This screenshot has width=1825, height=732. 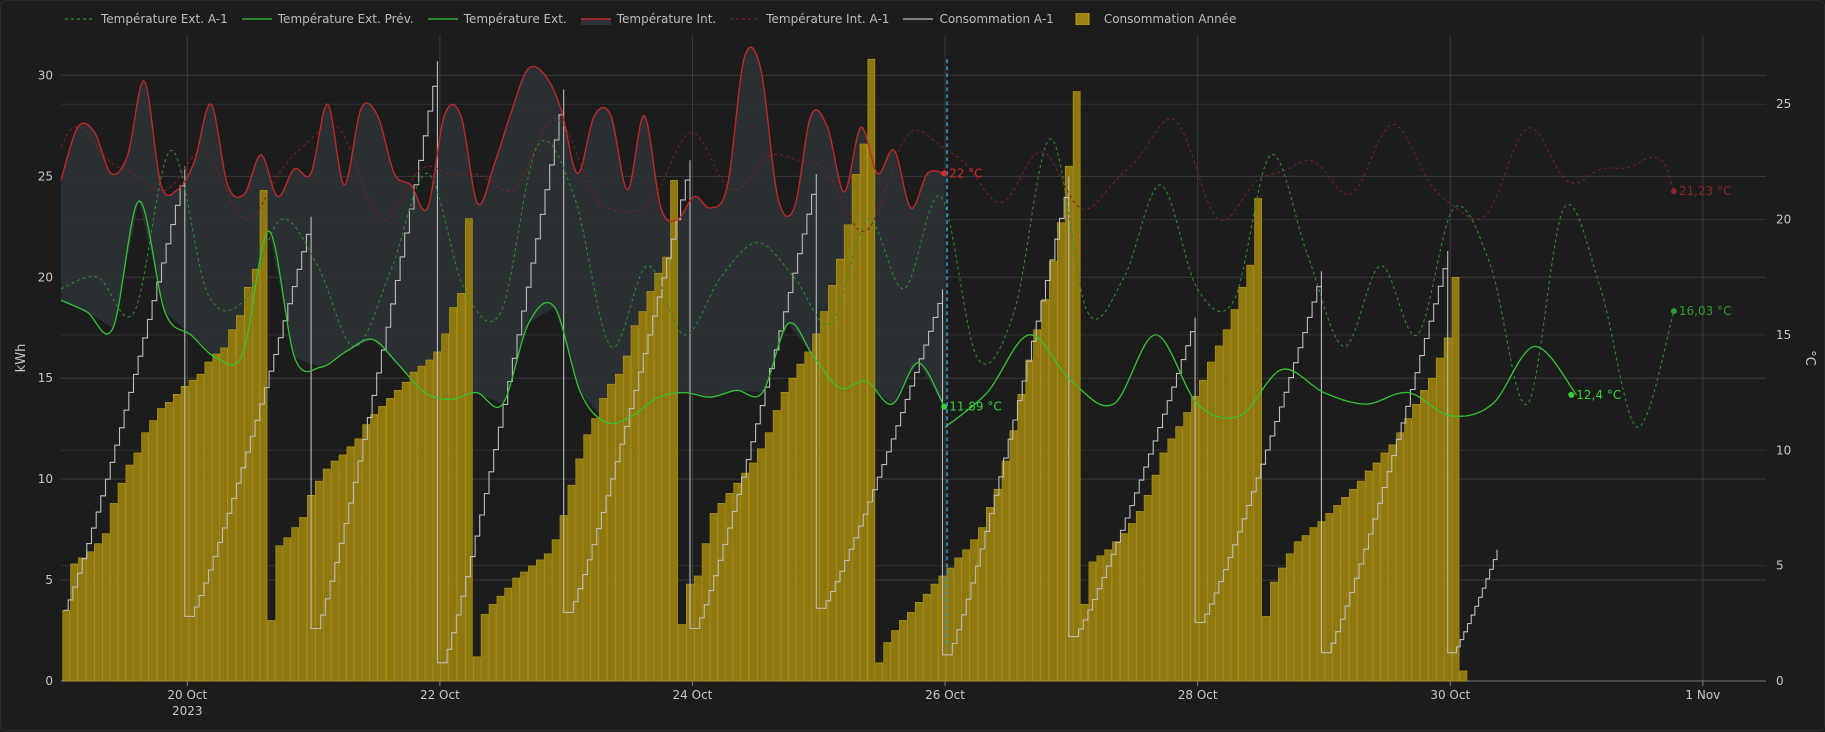 I want to click on legend-item: Température Int., so click(x=648, y=19).